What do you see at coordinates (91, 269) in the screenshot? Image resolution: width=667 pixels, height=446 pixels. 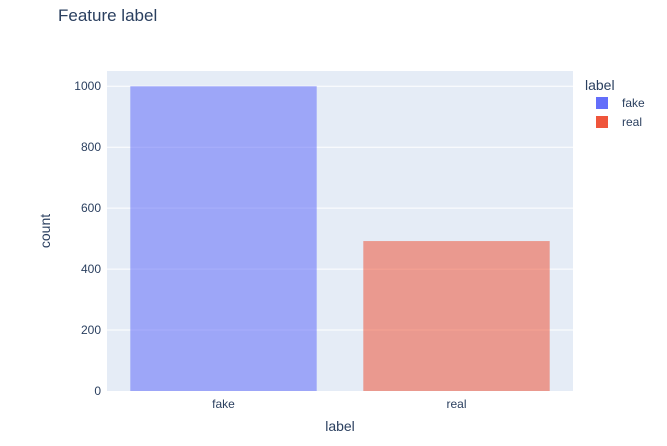 I see `y-tick-label: 400` at bounding box center [91, 269].